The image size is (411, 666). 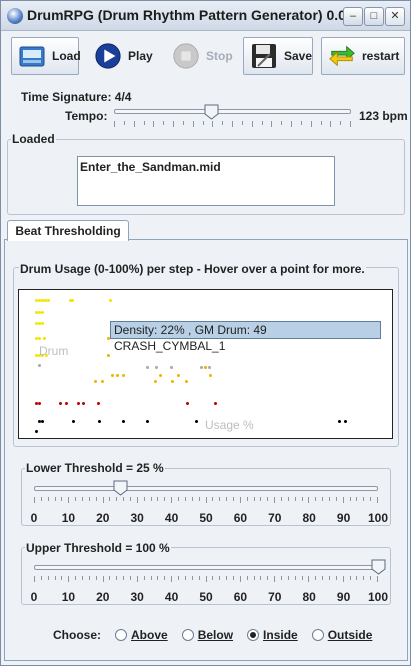 I want to click on radio-inside-circle, so click(x=253, y=635).